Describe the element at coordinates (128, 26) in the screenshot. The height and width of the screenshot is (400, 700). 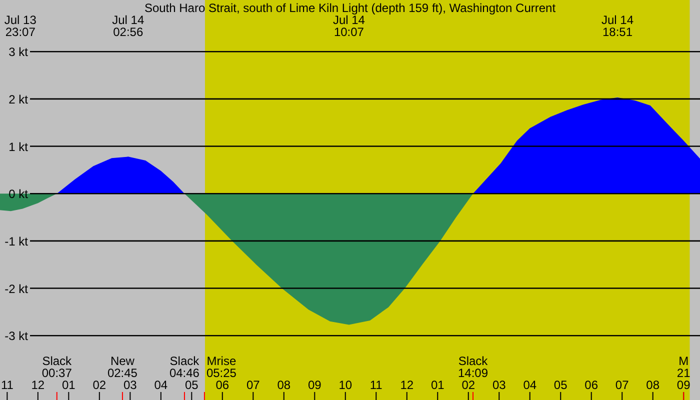
I see `annotation: Jul 14 02:56` at that location.